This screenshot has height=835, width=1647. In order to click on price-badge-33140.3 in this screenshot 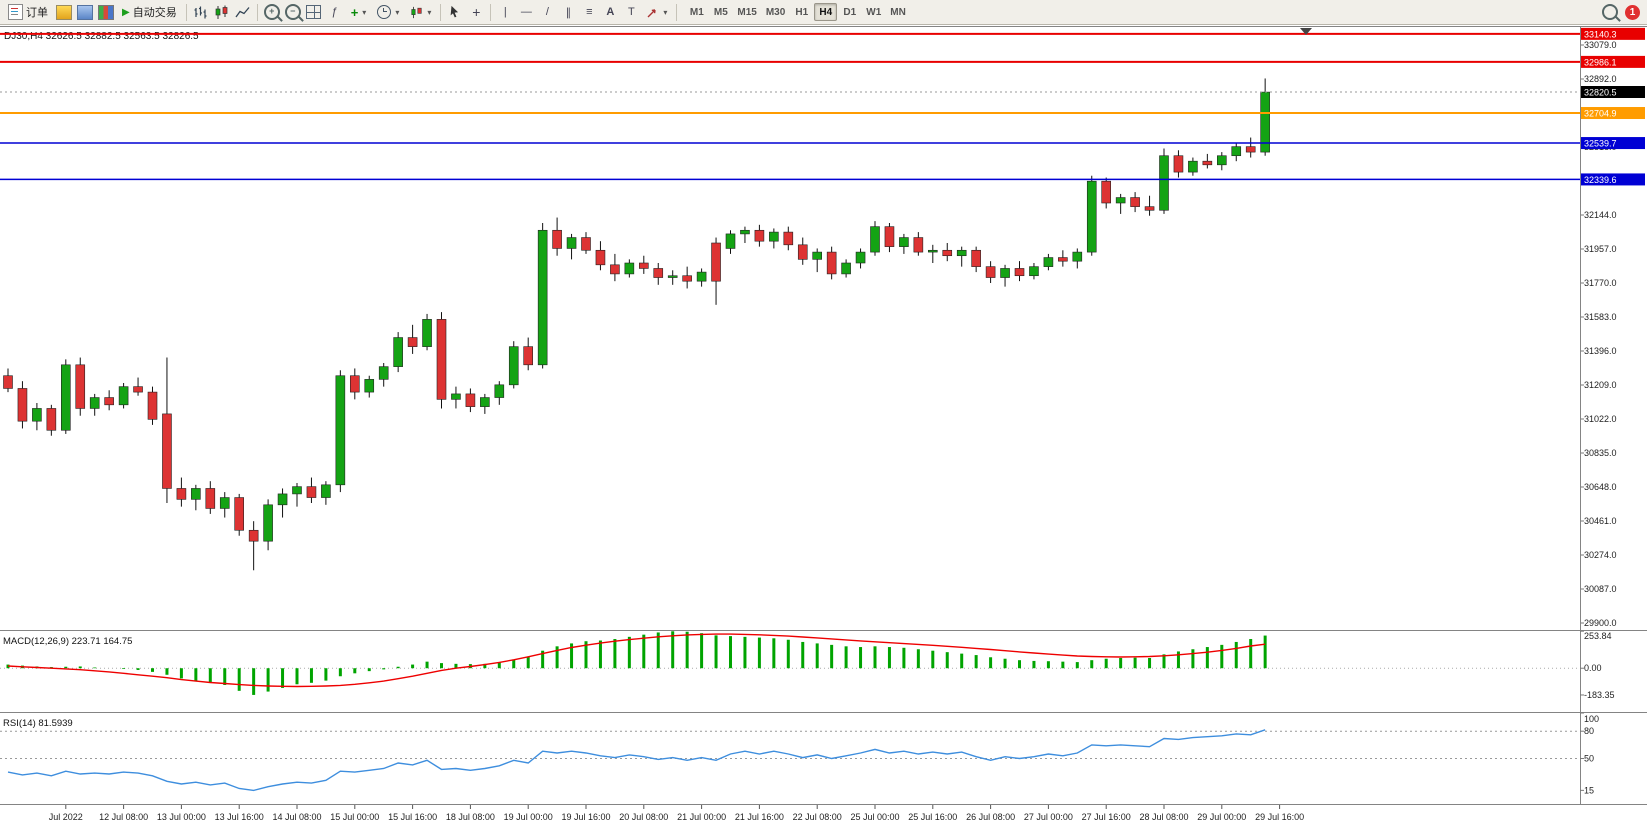, I will do `click(1613, 33)`.